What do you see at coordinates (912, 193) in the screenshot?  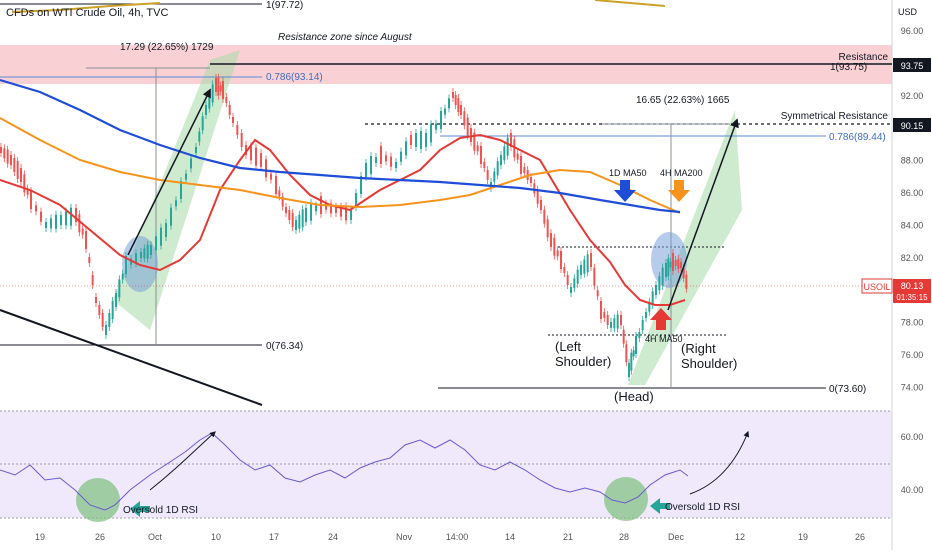 I see `y-tick-label: 86.00` at bounding box center [912, 193].